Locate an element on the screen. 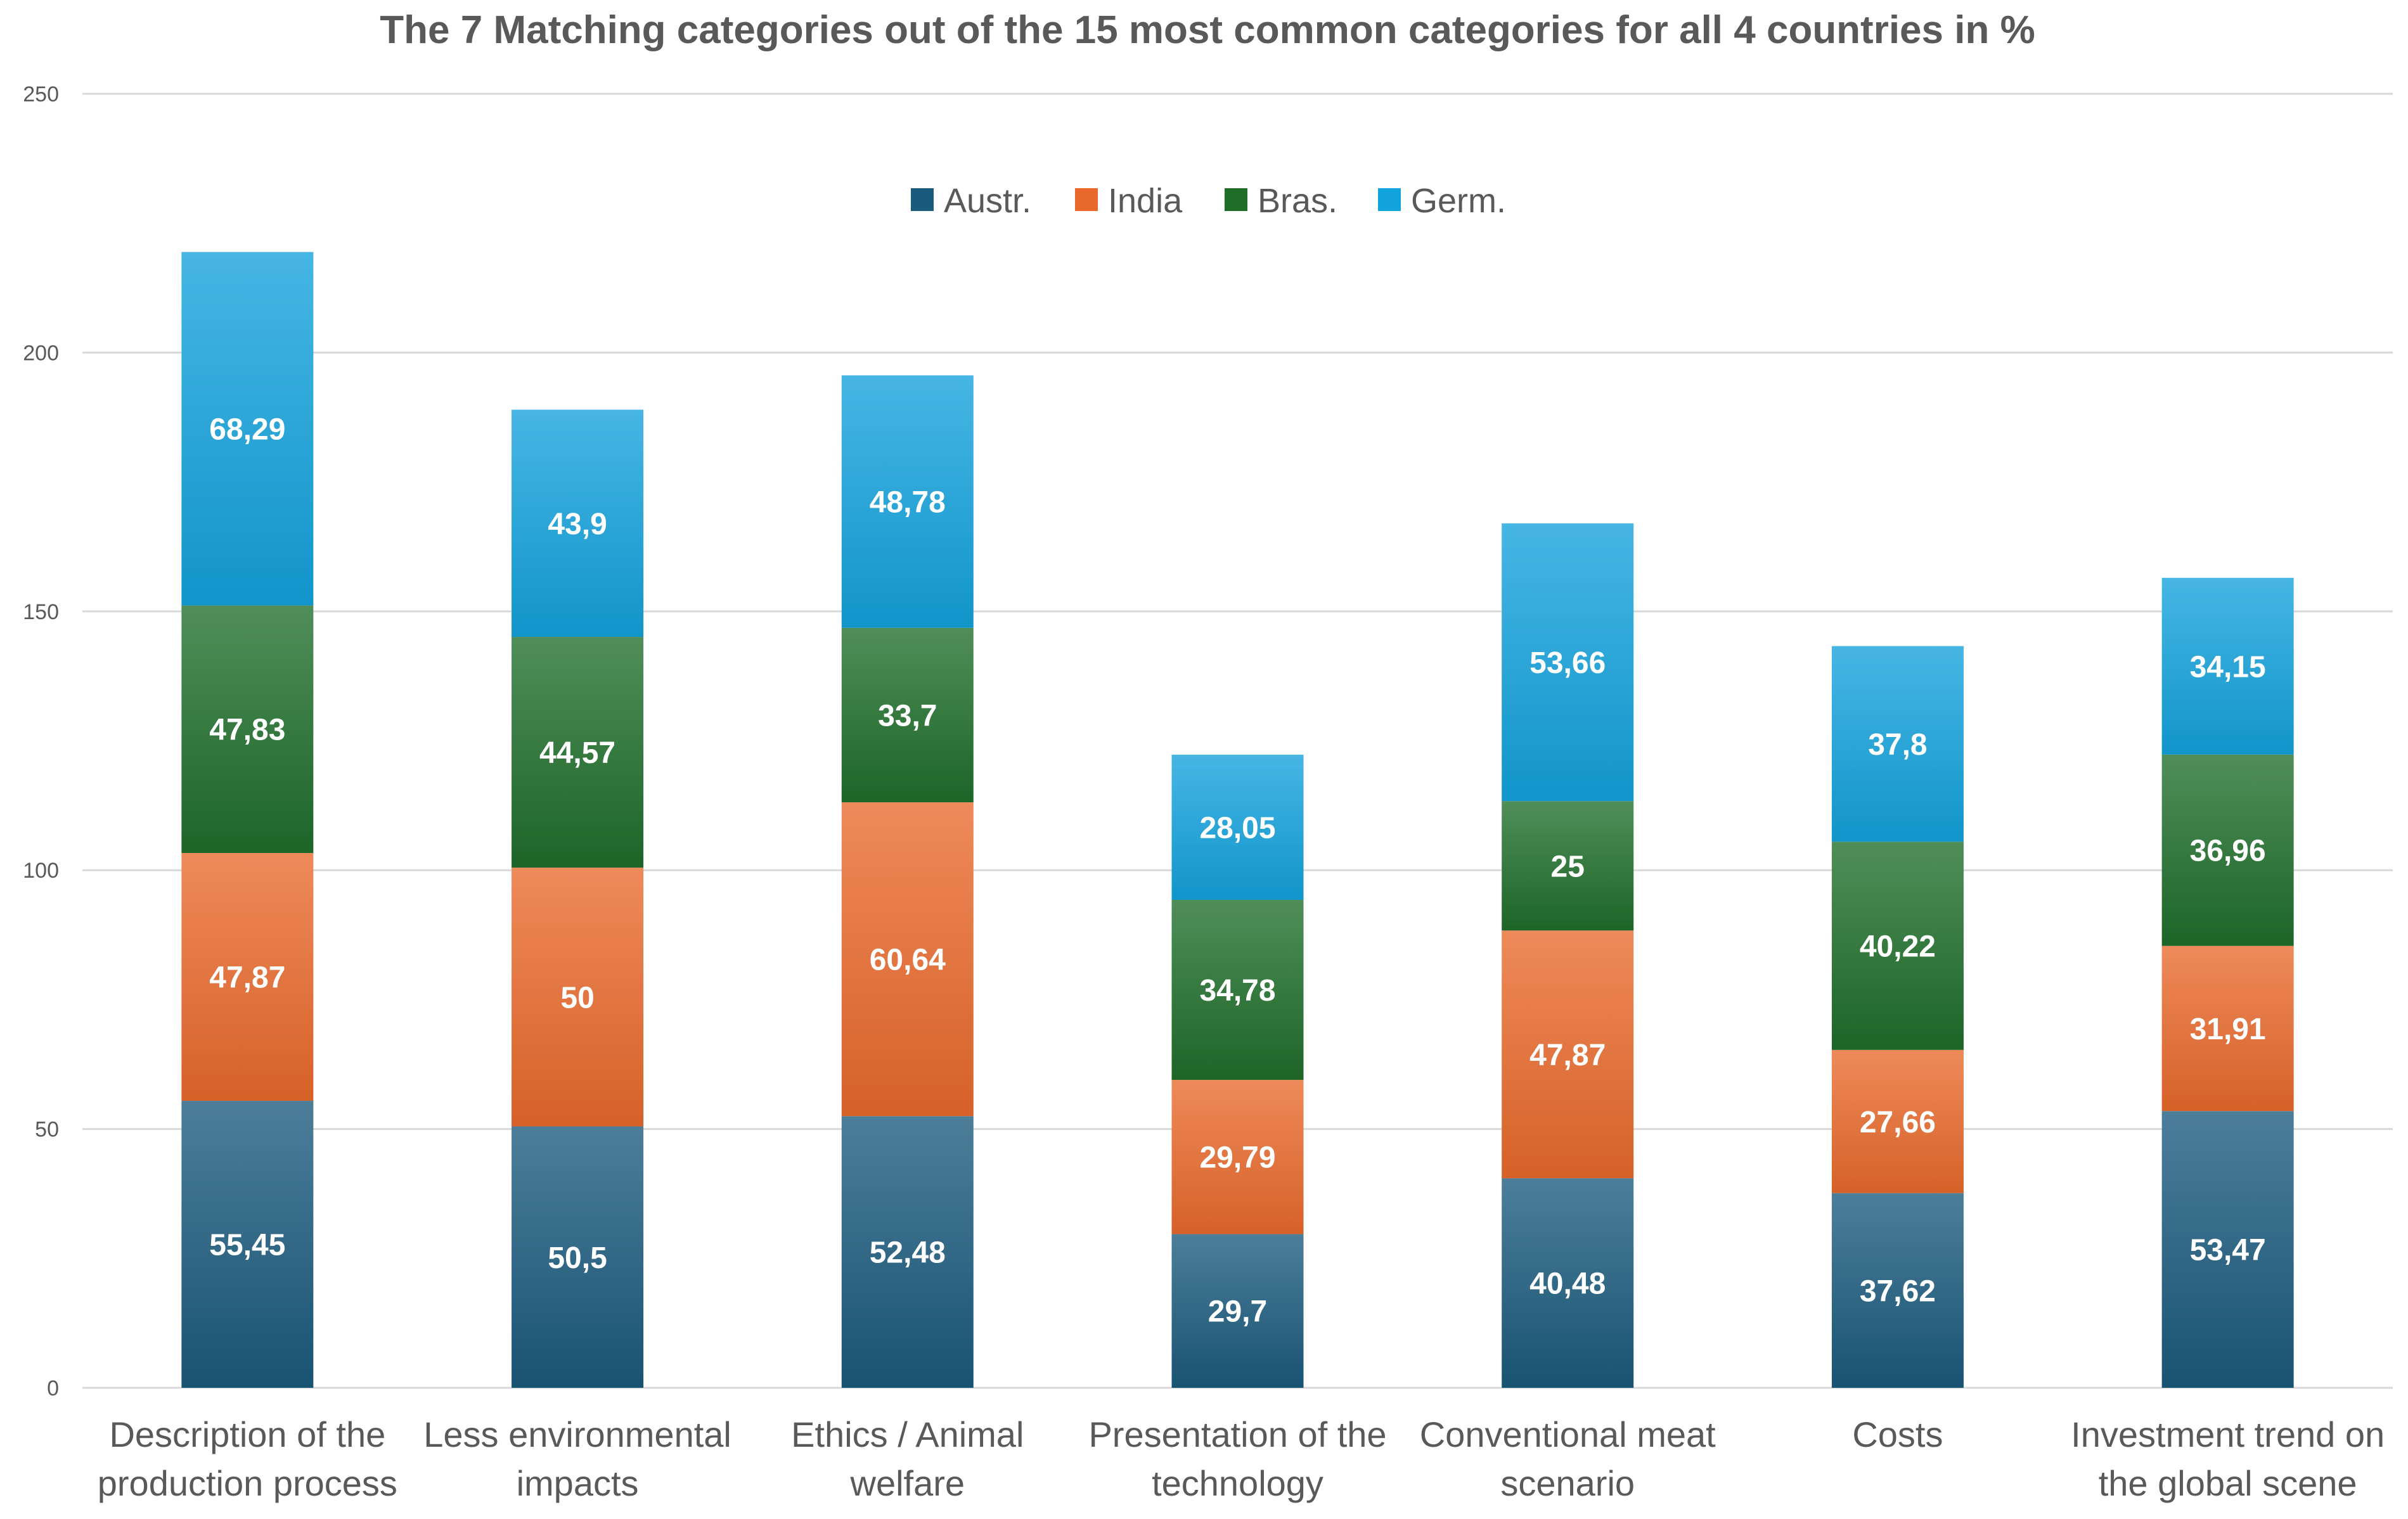 This screenshot has height=1519, width=2408. y-tick-label: 200 is located at coordinates (41, 353).